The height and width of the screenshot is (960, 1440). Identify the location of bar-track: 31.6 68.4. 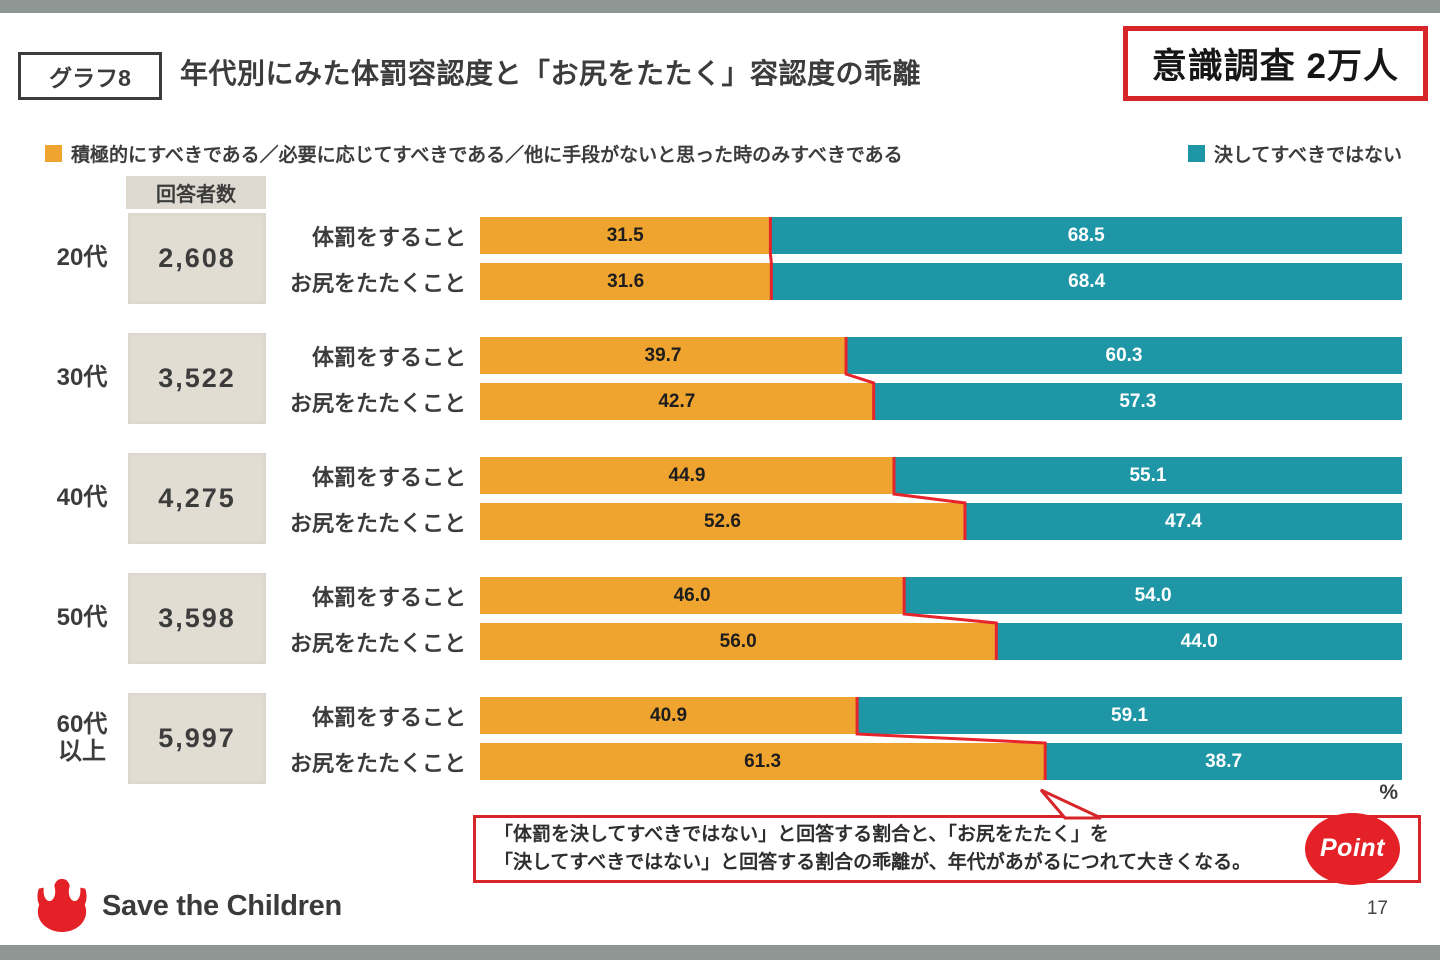
(941, 281).